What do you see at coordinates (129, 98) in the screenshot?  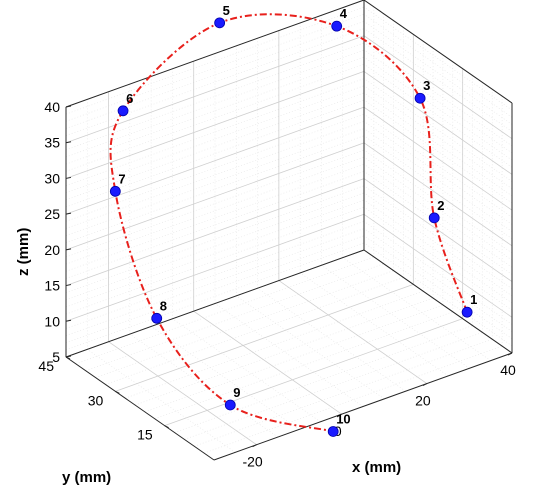 I see `point-label-6: 6` at bounding box center [129, 98].